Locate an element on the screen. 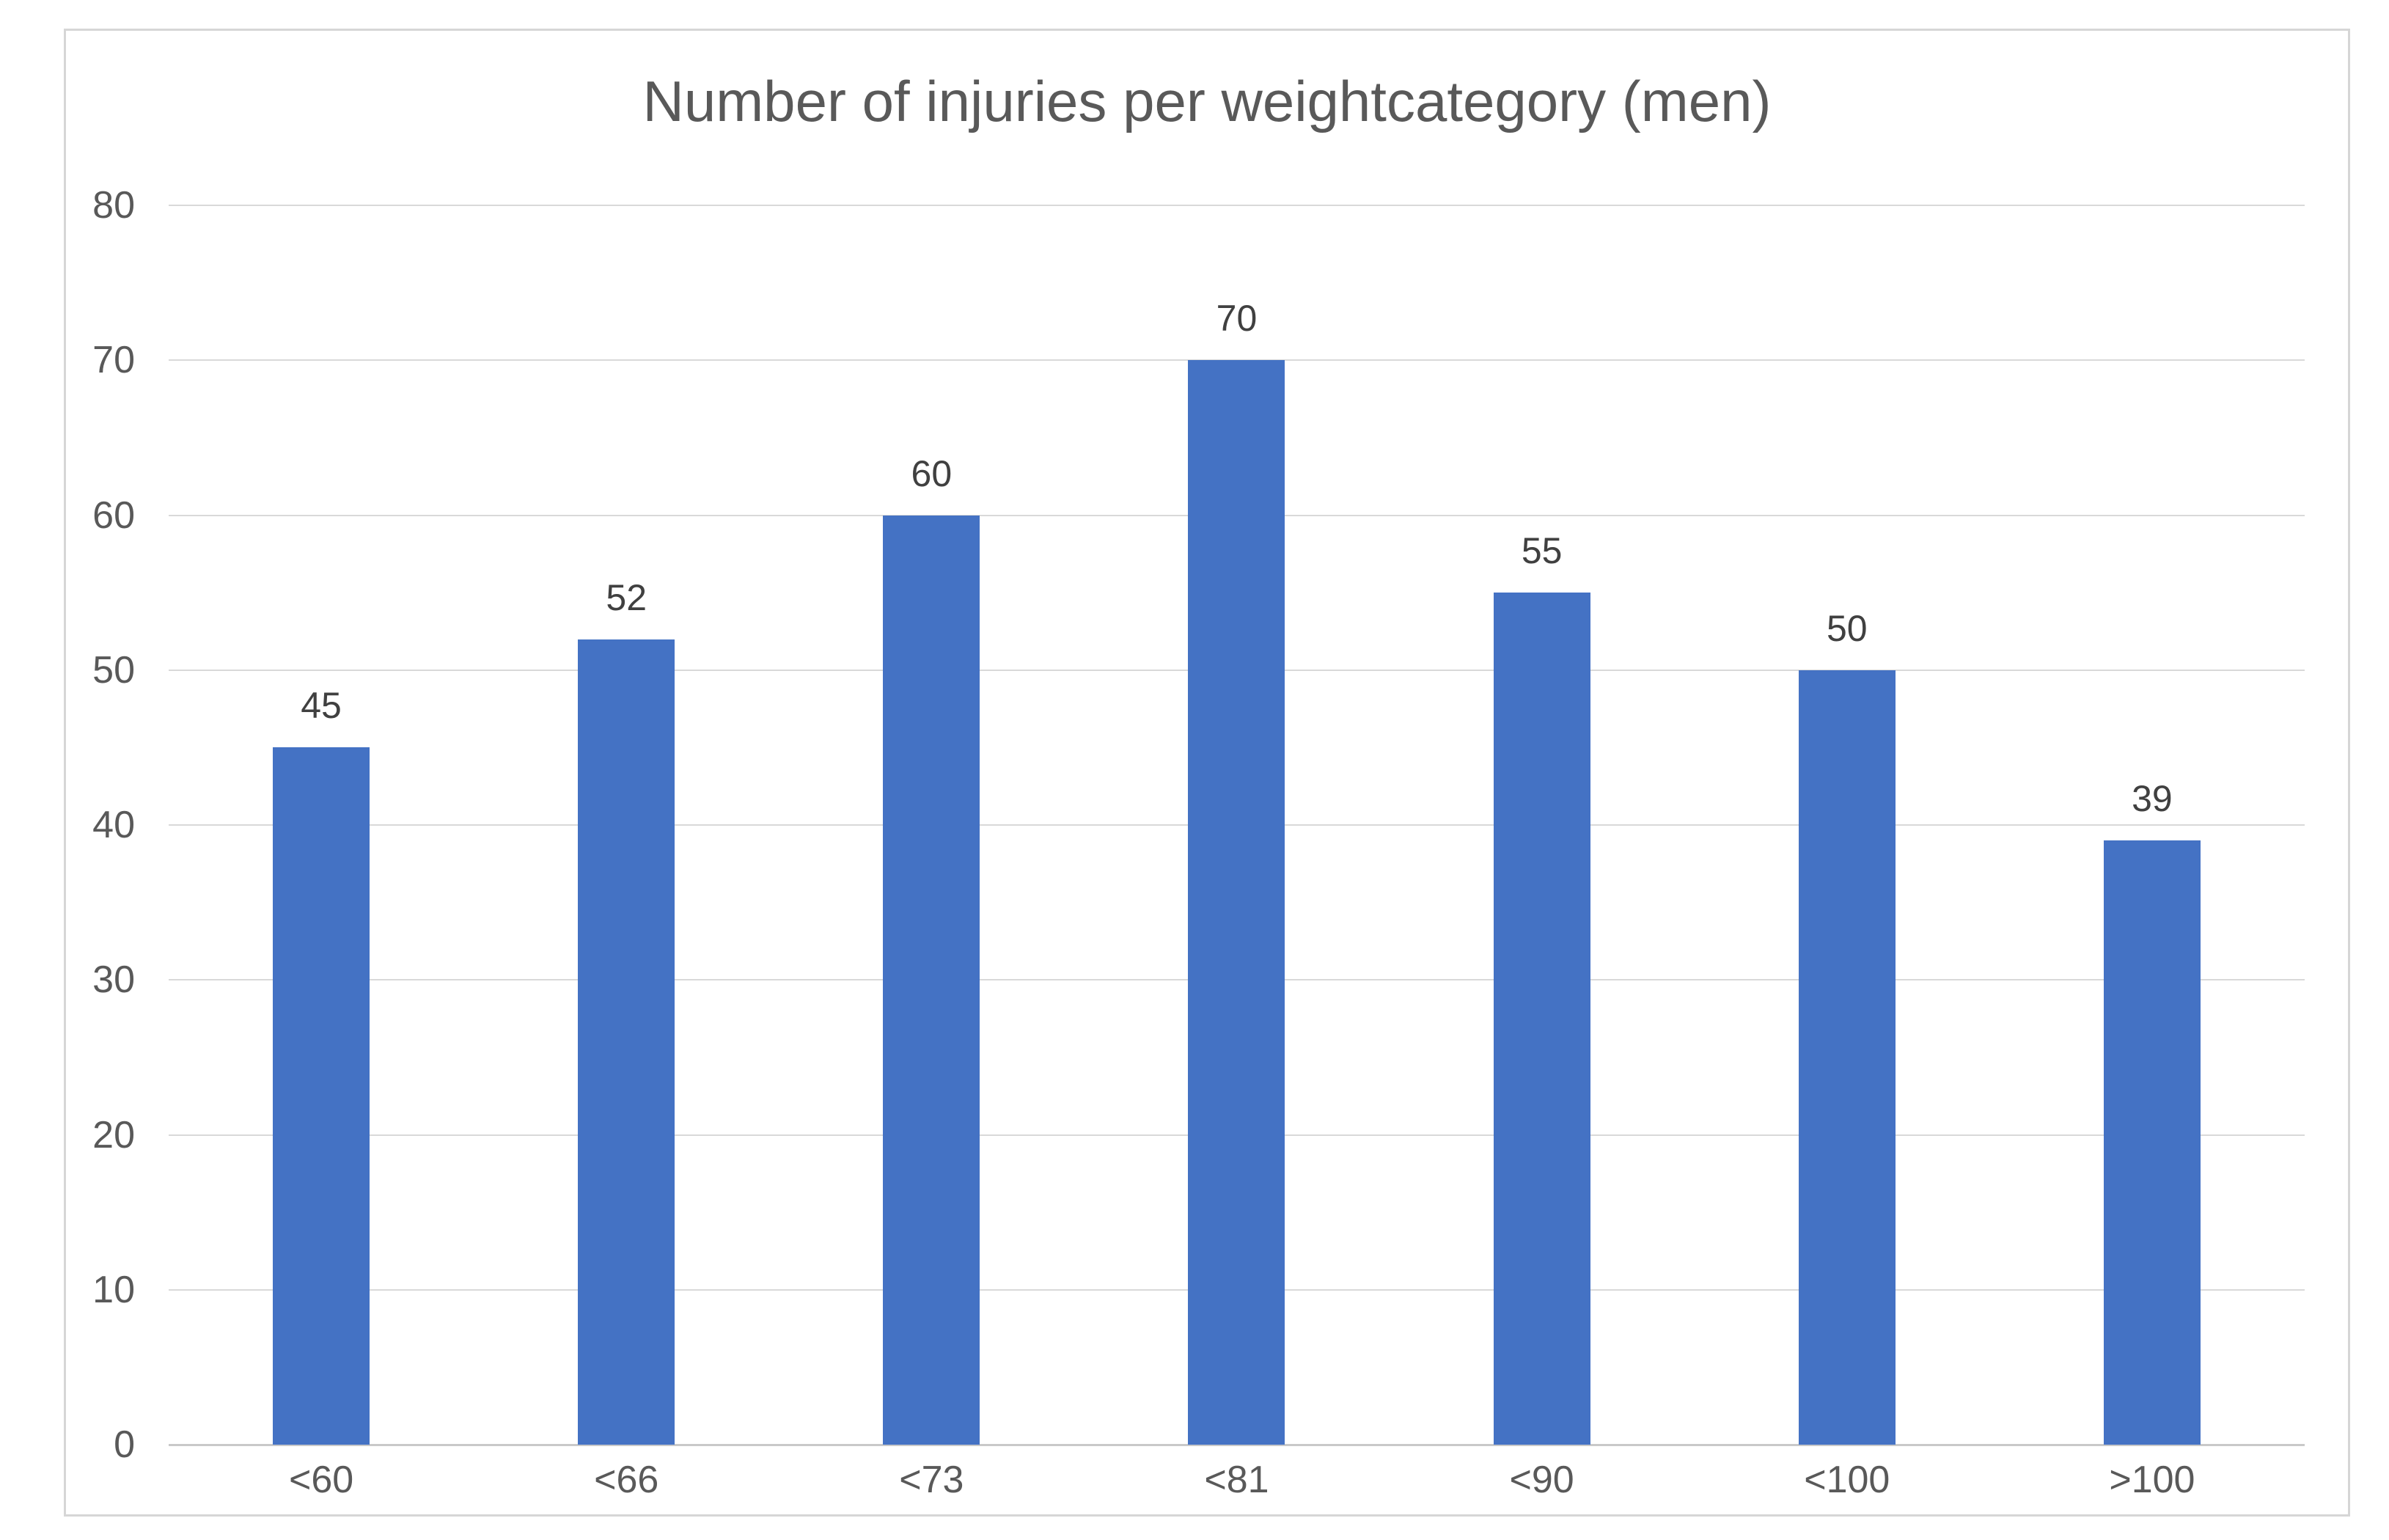 This screenshot has height=1540, width=2389. x-tick-label: <60 is located at coordinates (321, 1480).